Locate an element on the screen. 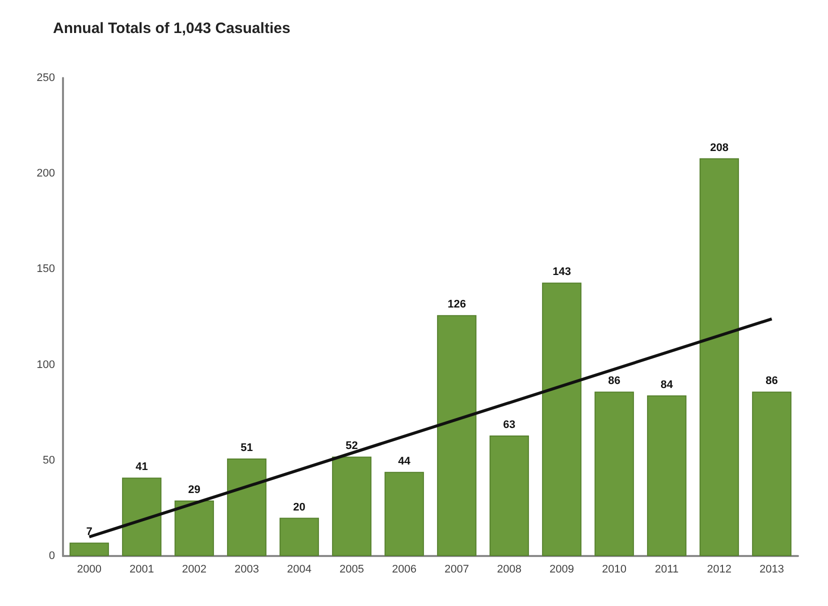 This screenshot has width=828, height=606. data-label: 126 is located at coordinates (457, 304).